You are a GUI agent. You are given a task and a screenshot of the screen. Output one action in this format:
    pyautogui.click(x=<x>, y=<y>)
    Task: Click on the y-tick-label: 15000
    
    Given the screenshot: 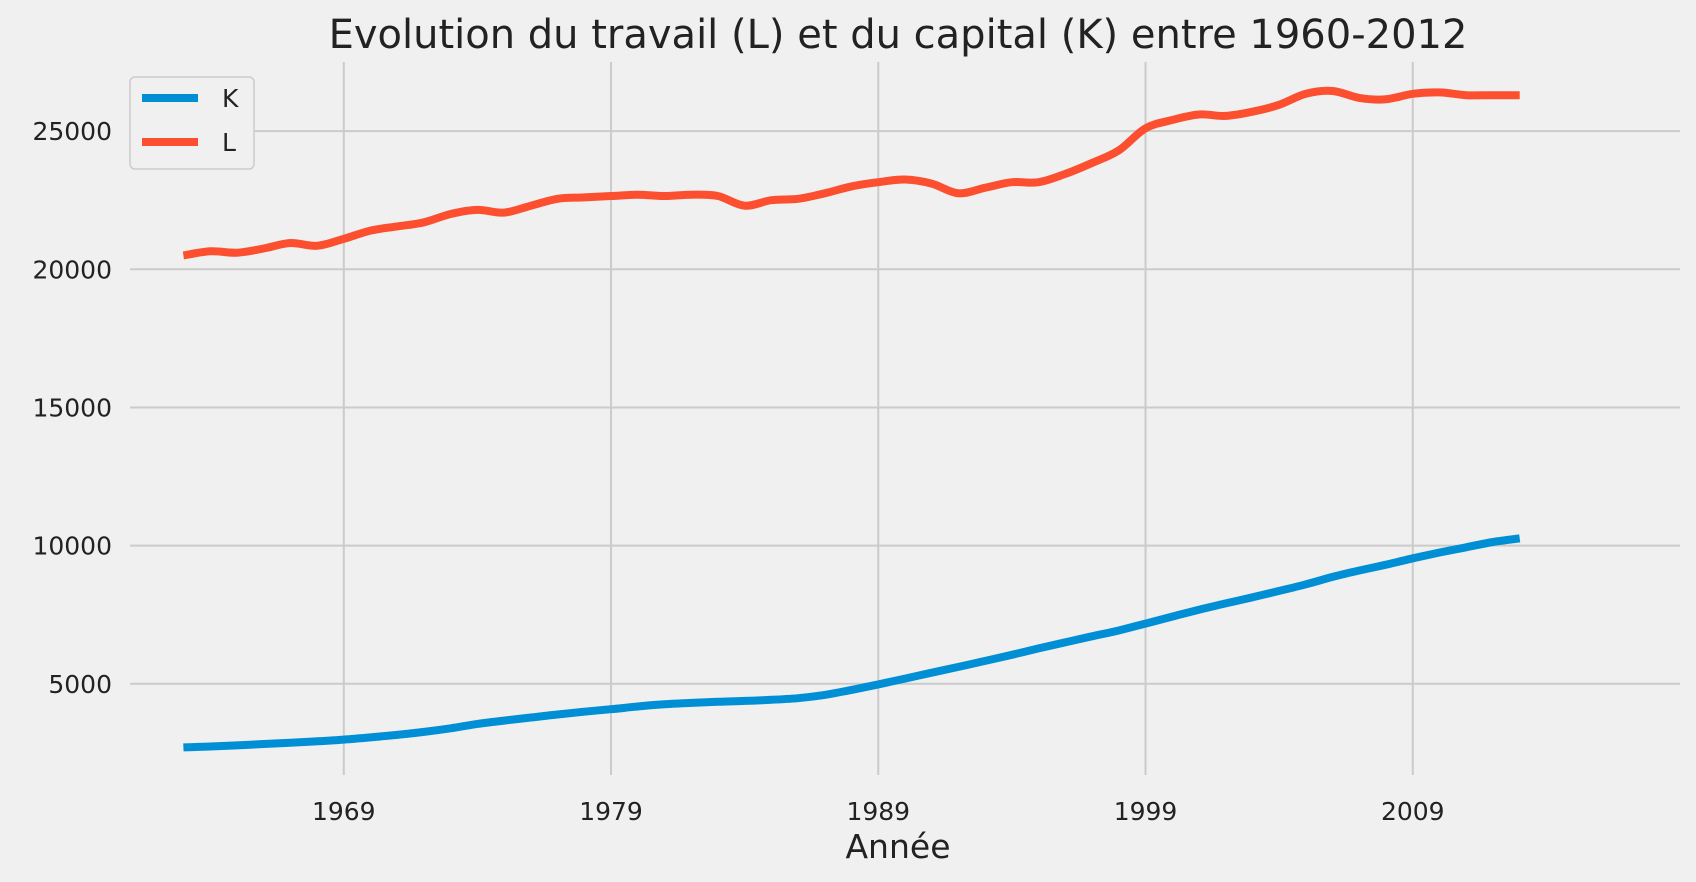 What is the action you would take?
    pyautogui.click(x=72, y=407)
    